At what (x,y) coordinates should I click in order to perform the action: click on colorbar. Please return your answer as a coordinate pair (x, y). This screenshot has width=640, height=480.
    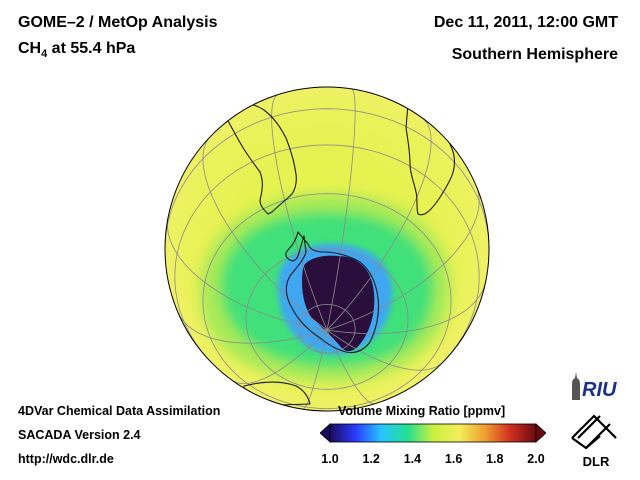
    Looking at the image, I should click on (433, 433).